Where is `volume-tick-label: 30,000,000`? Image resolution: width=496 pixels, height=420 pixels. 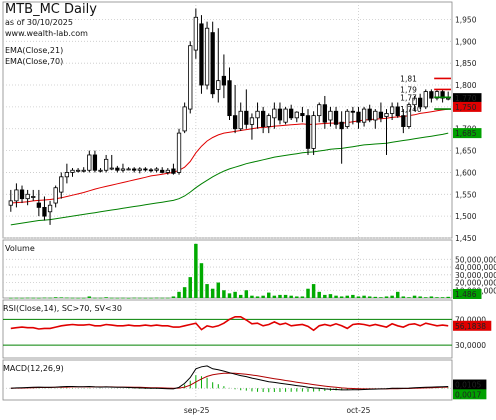
volume-tick-label: 30,000,000 is located at coordinates (475, 275).